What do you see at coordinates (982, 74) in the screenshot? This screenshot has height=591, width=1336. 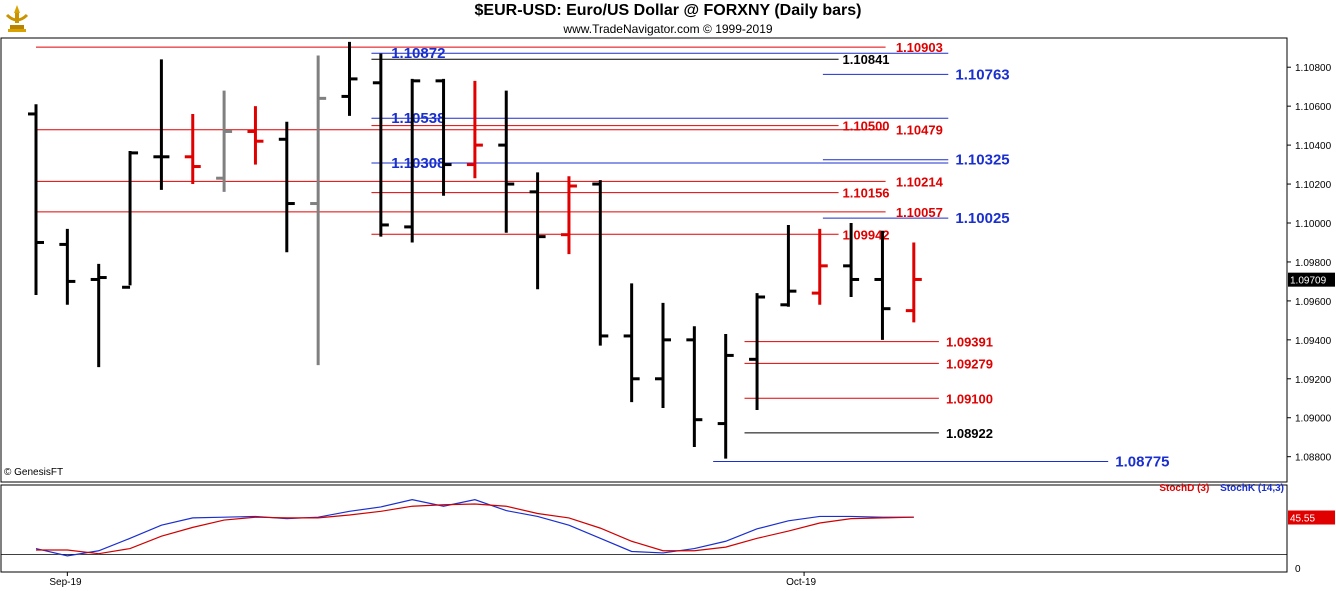 I see `level-label-1.10763: 1.10763` at bounding box center [982, 74].